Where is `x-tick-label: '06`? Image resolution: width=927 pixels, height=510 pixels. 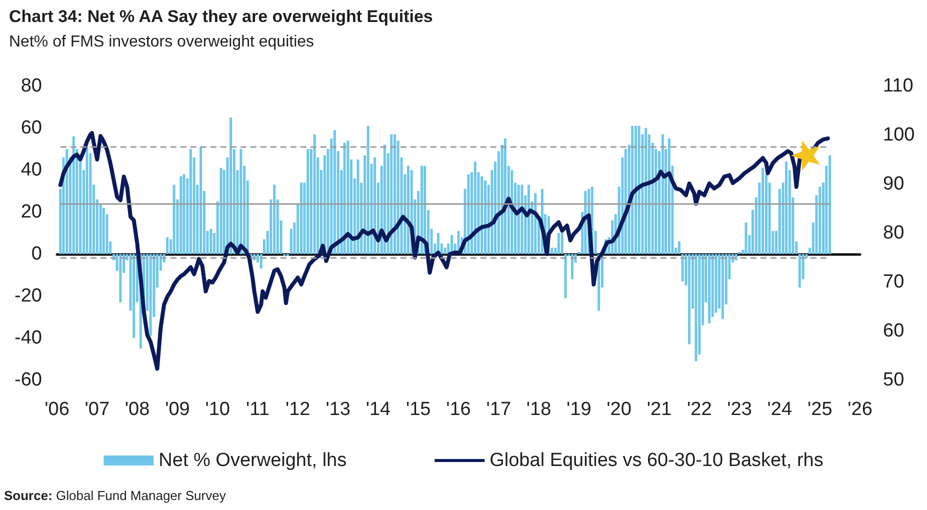
x-tick-label: '06 is located at coordinates (57, 409).